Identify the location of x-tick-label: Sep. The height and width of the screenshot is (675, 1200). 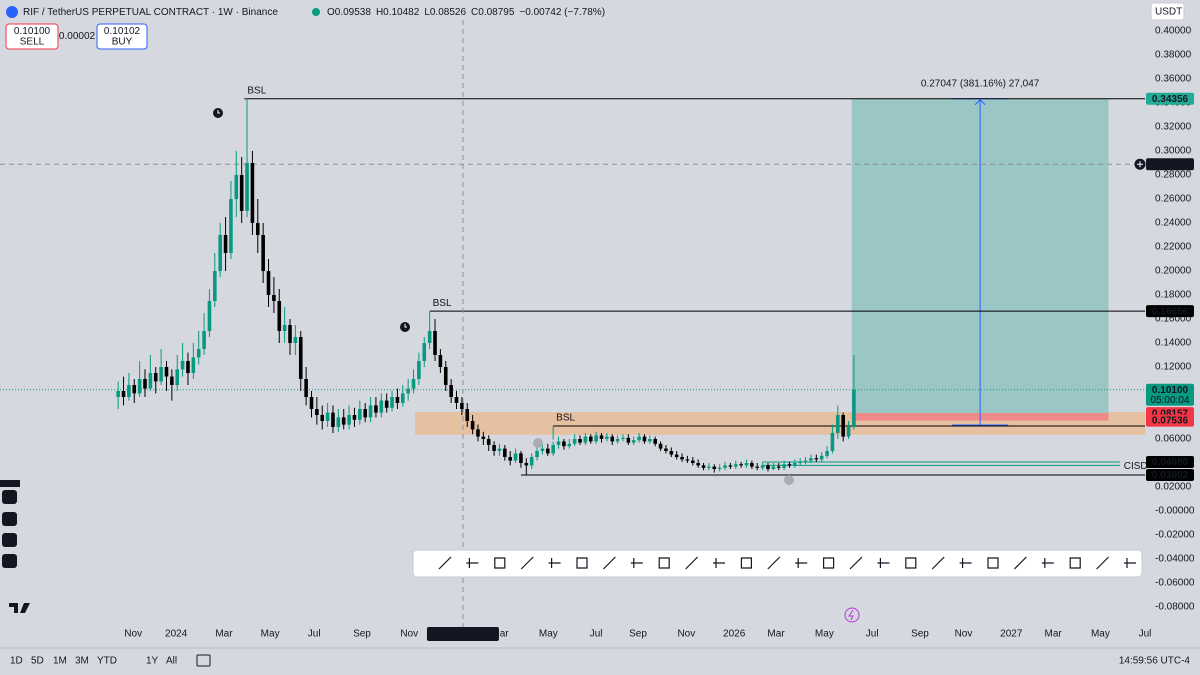
(920, 634).